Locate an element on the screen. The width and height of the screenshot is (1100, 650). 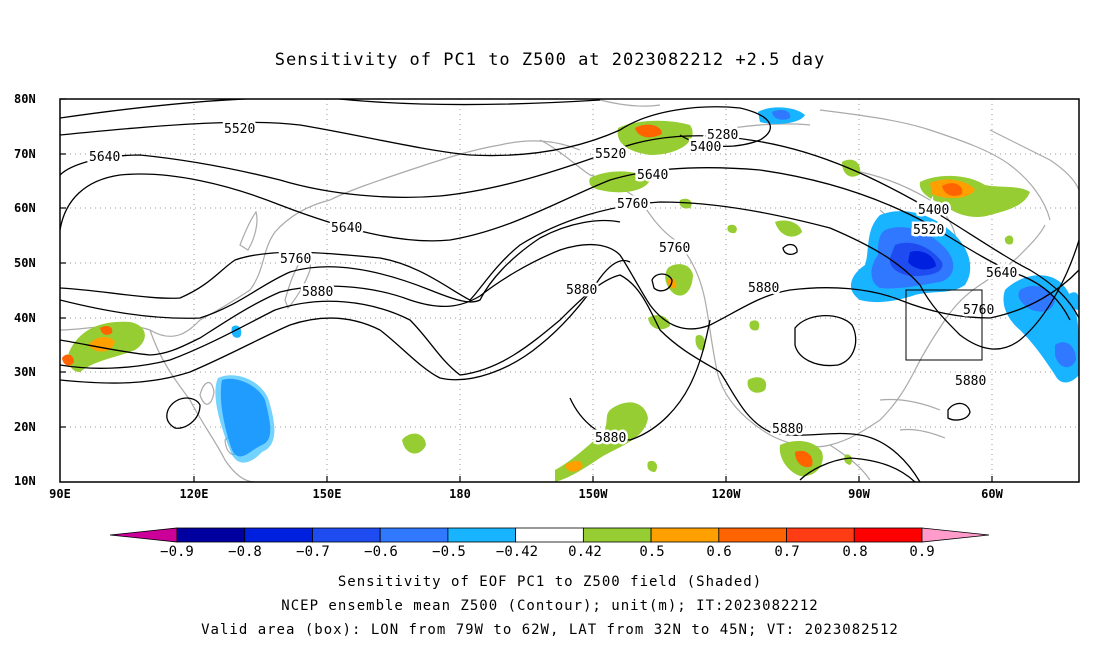
contour-label-5640-b: 5640 is located at coordinates (346, 228).